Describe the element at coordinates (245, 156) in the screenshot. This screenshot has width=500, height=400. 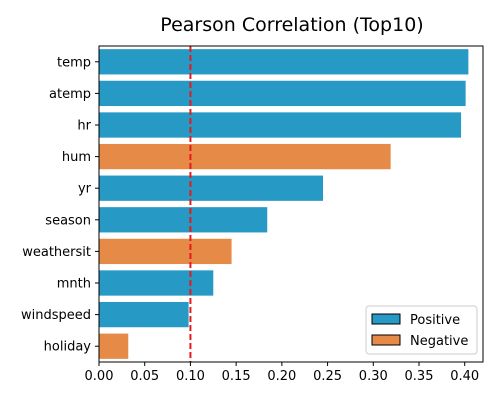
I see `bar-hum` at that location.